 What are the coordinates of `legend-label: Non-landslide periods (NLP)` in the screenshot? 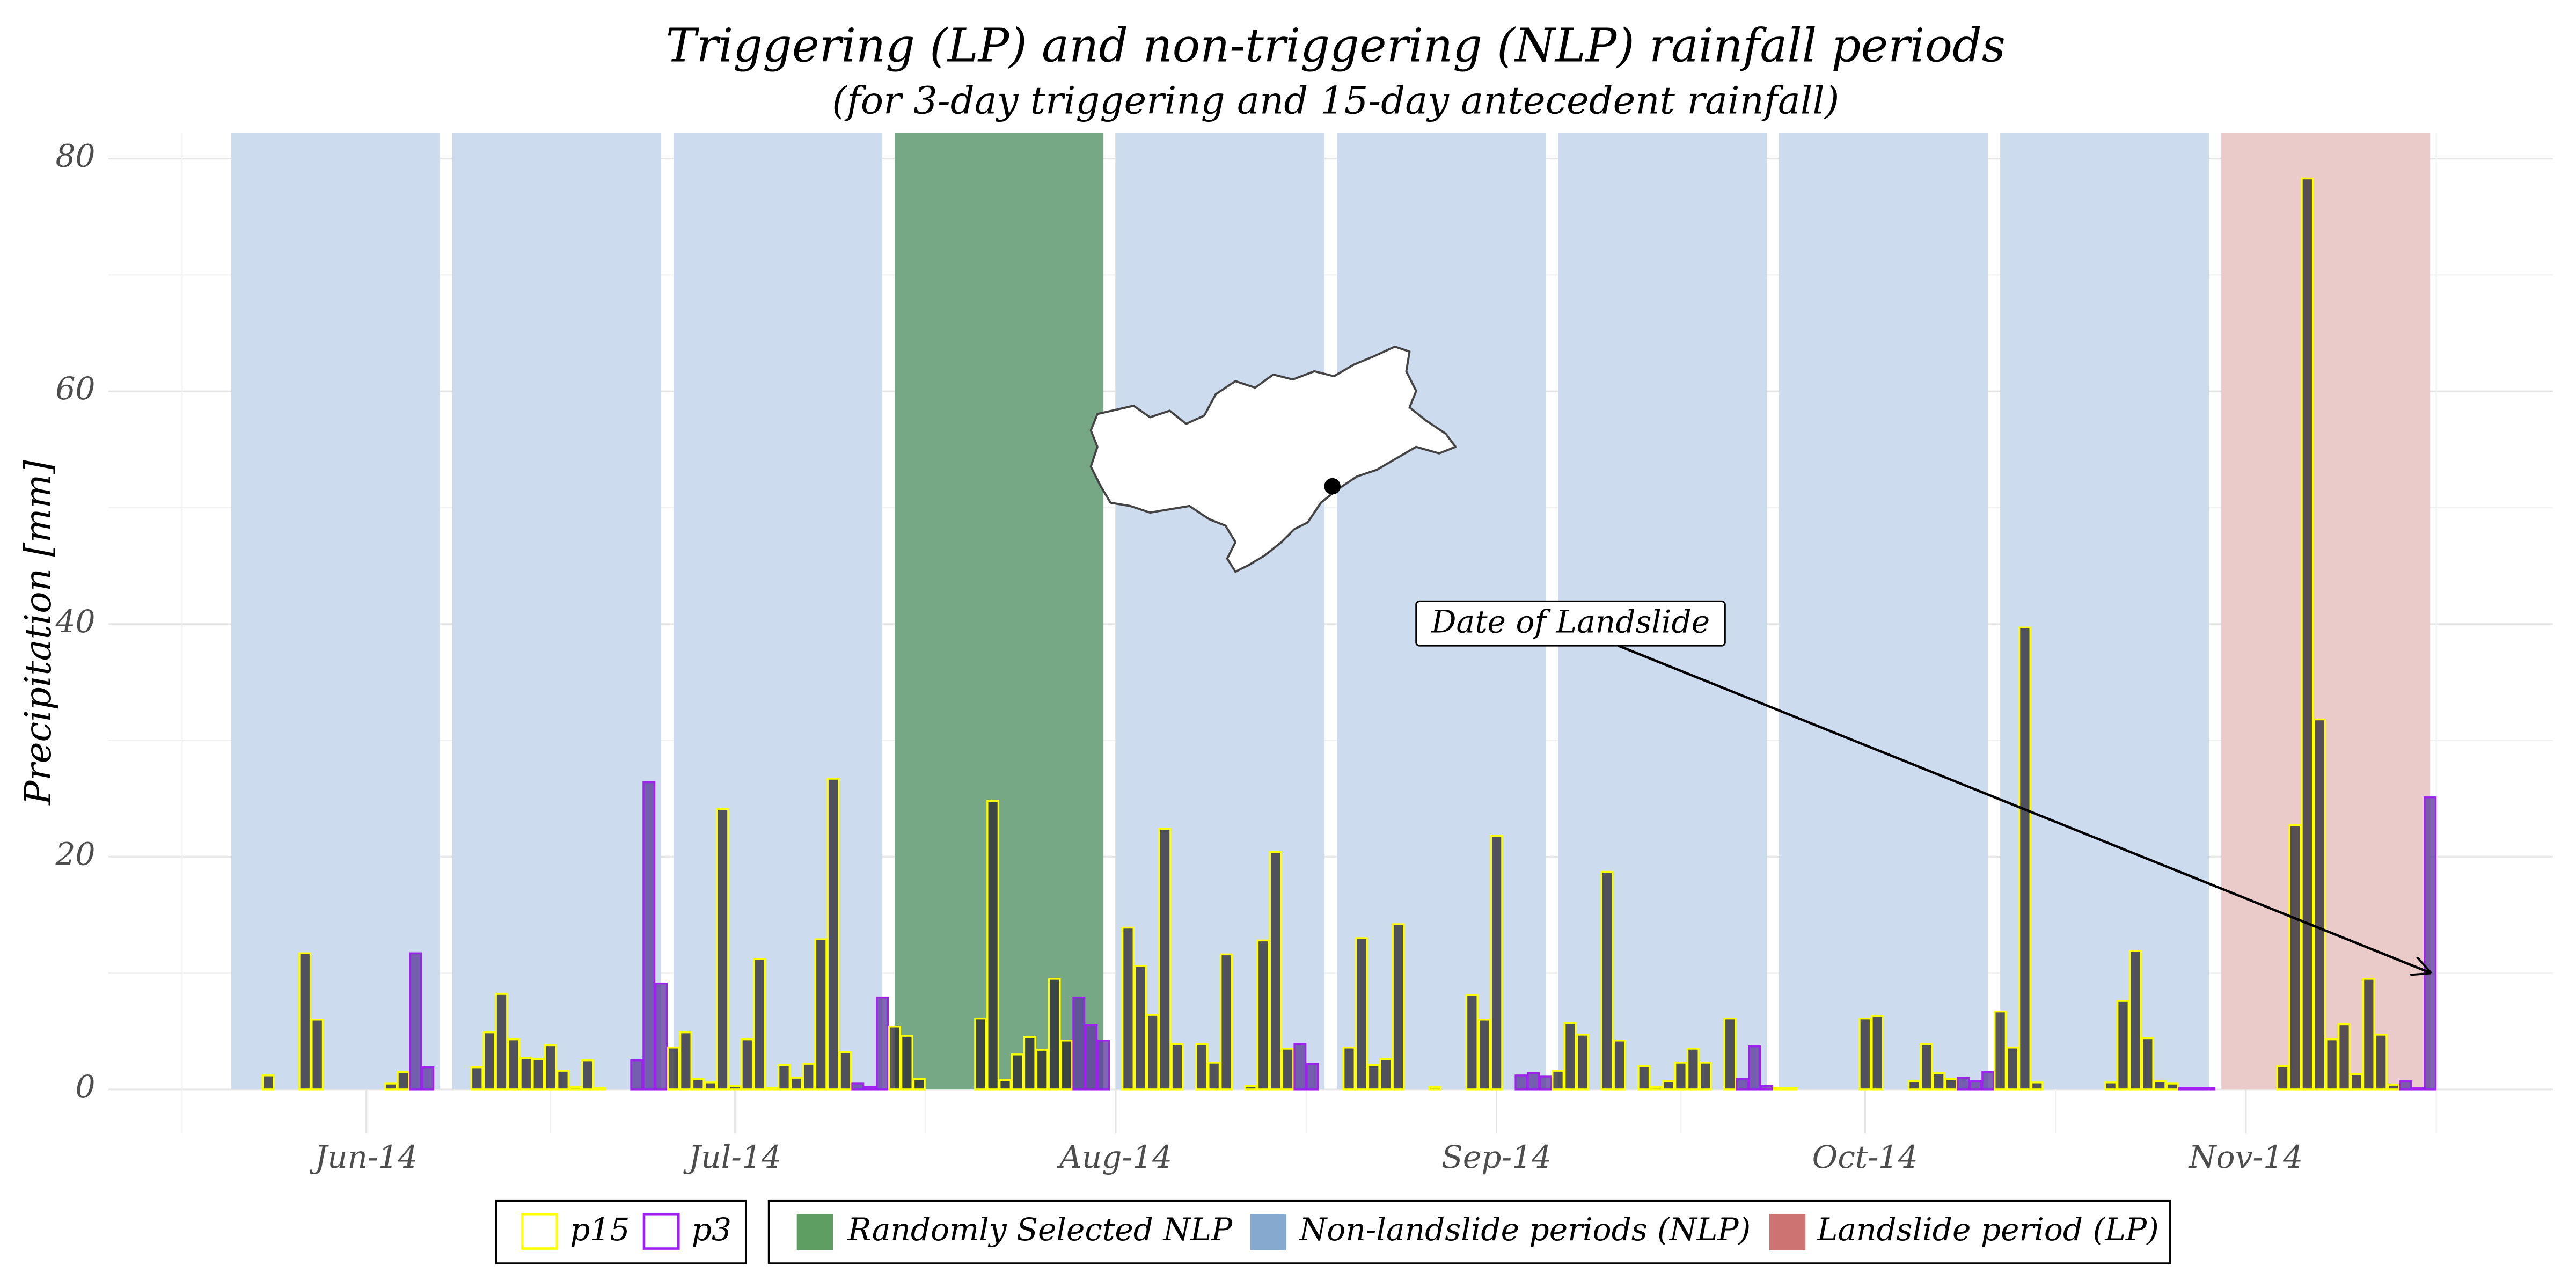 It's located at (1524, 1229).